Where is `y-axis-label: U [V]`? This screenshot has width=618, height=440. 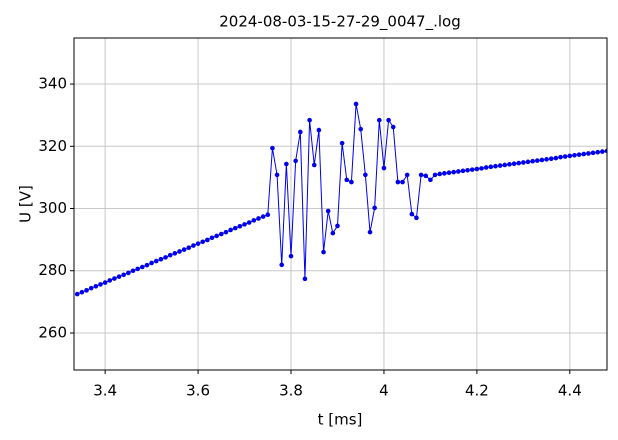 y-axis-label: U [V] is located at coordinates (26, 204).